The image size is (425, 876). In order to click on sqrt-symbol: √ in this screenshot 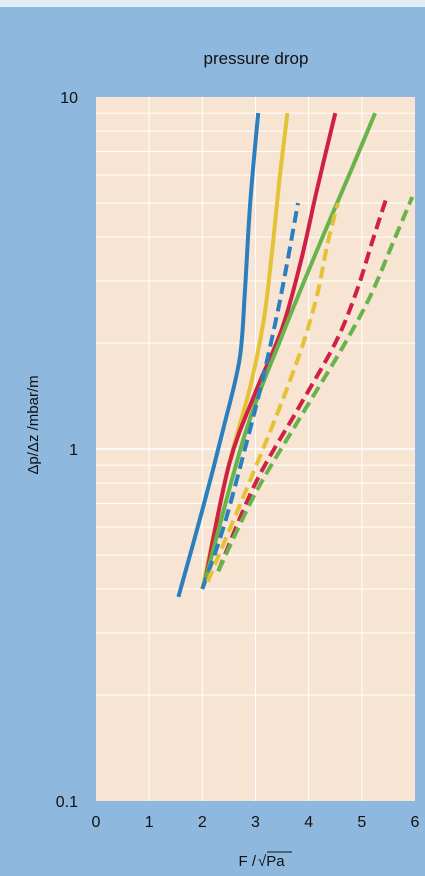, I will do `click(262, 861)`.